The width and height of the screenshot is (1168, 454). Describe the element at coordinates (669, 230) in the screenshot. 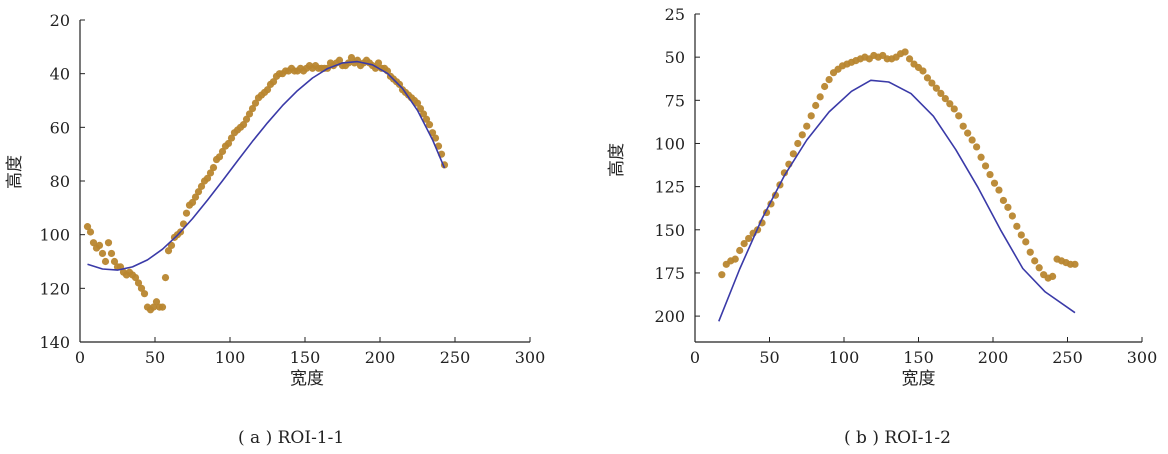

I see `y-tick-label: 150` at that location.